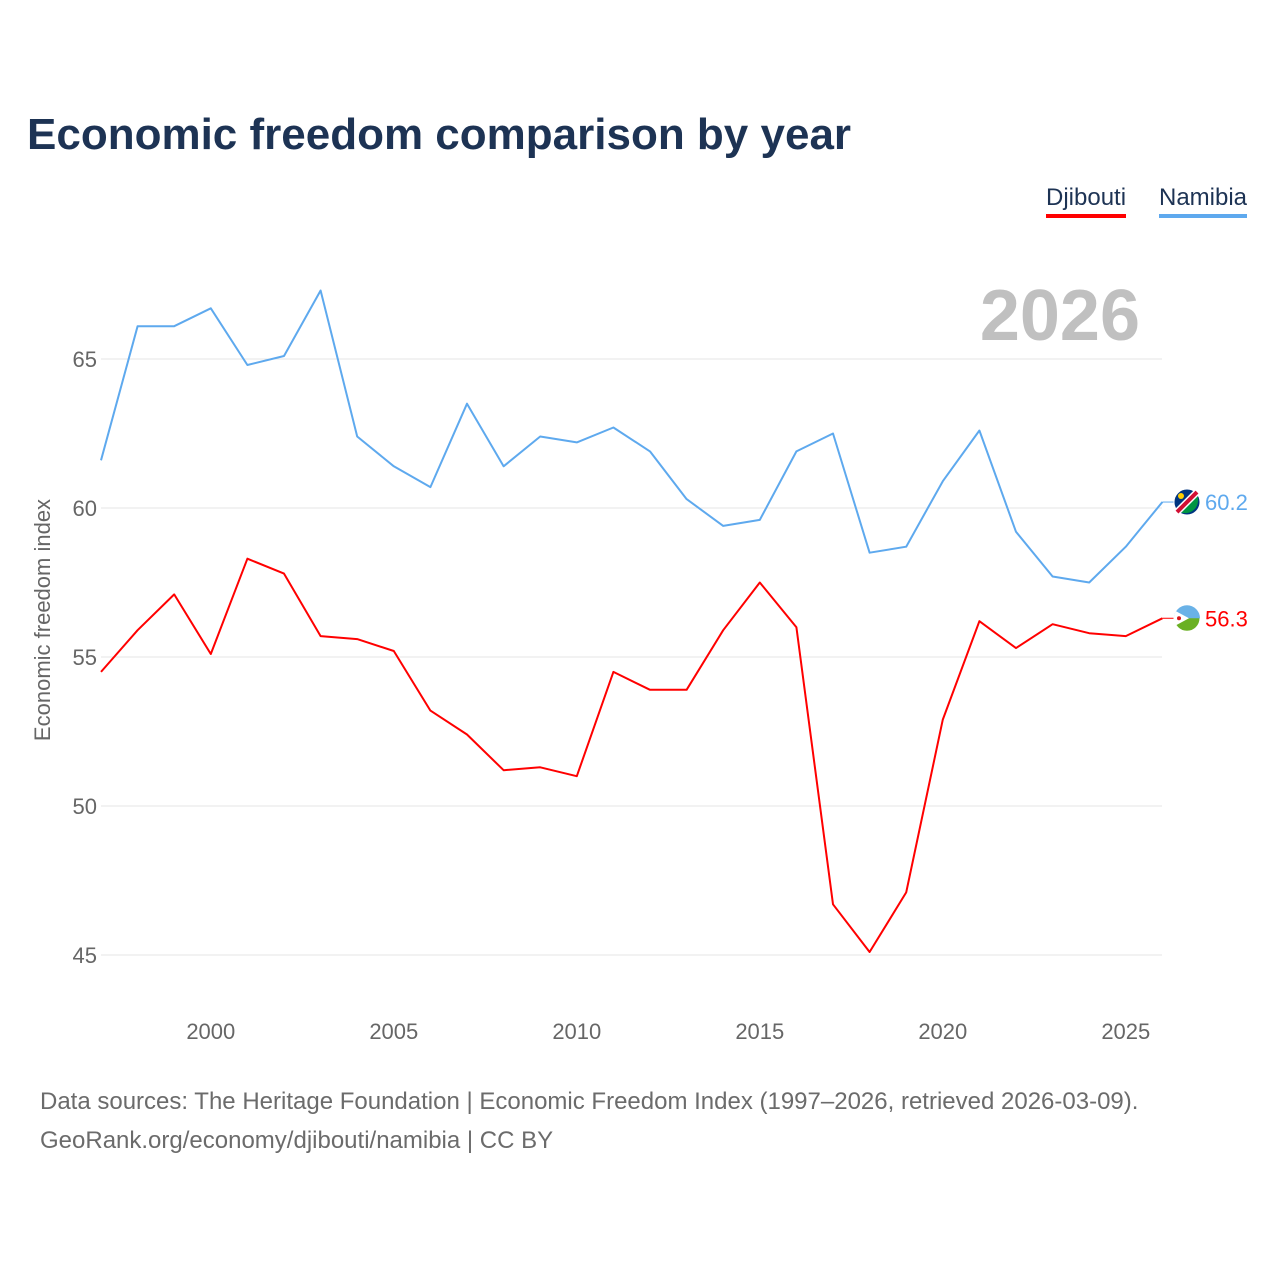 Image resolution: width=1280 pixels, height=1280 pixels. I want to click on y-tick-label: 60, so click(85, 508).